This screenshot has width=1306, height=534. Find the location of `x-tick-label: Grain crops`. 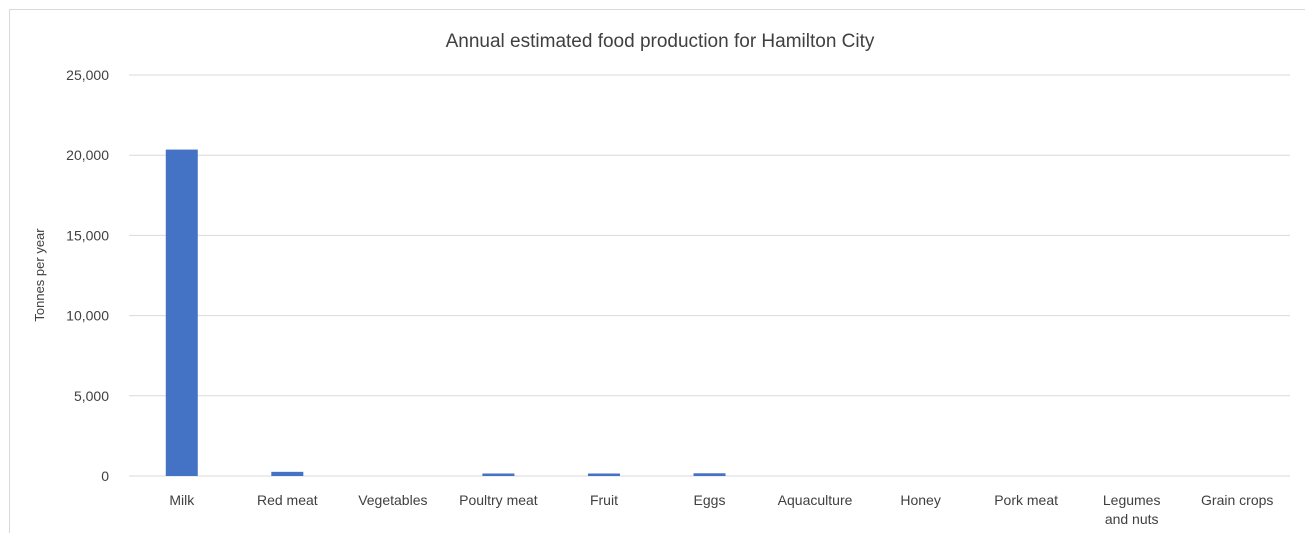

x-tick-label: Grain crops is located at coordinates (1237, 500).